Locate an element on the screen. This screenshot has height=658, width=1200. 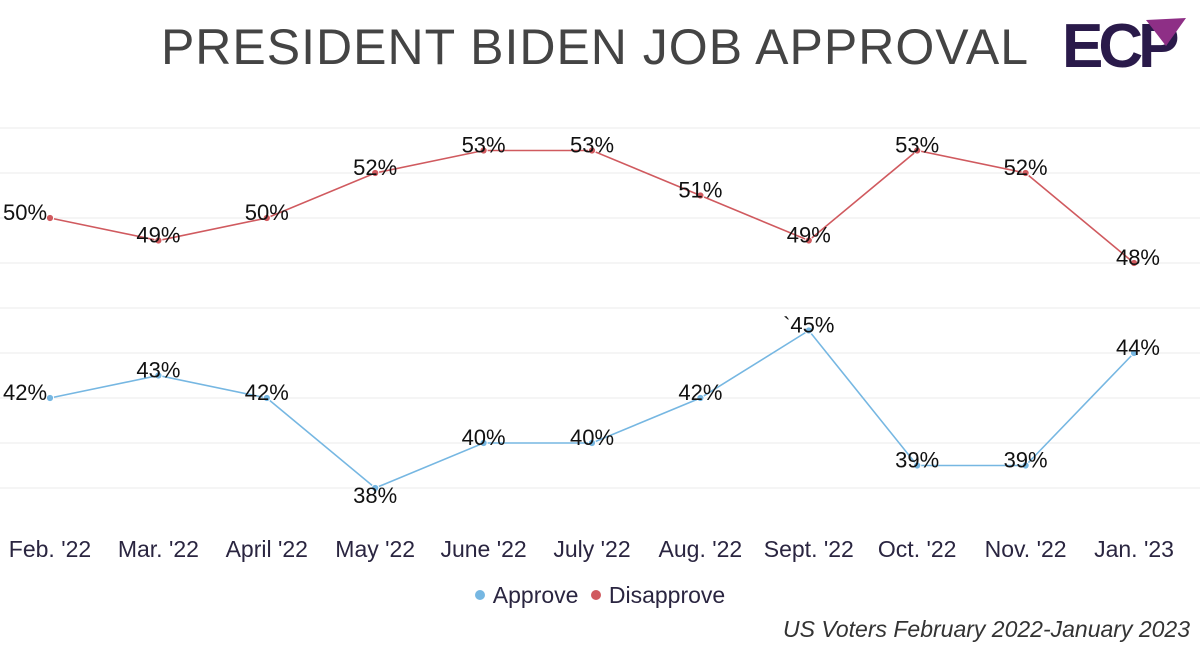
x-tick-label: Aug. '22 is located at coordinates (701, 549).